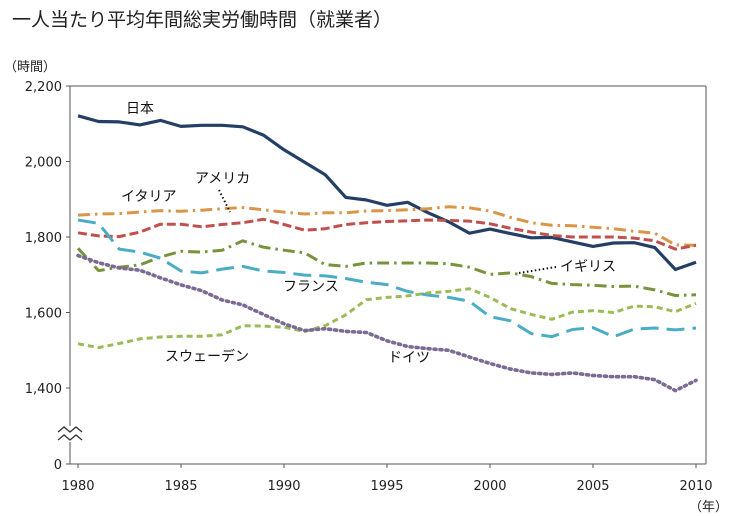  I want to click on series-label-5: スウェーデン, so click(207, 356).